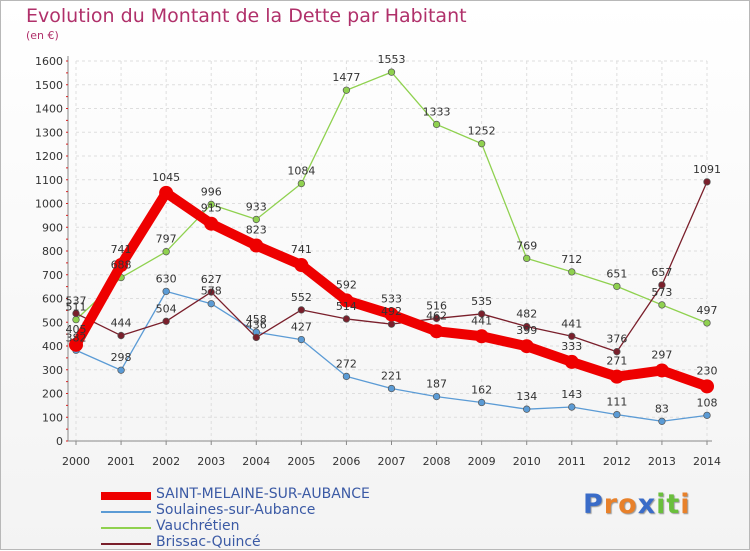 The height and width of the screenshot is (551, 750). I want to click on y-tick-label: 400, so click(52, 346).